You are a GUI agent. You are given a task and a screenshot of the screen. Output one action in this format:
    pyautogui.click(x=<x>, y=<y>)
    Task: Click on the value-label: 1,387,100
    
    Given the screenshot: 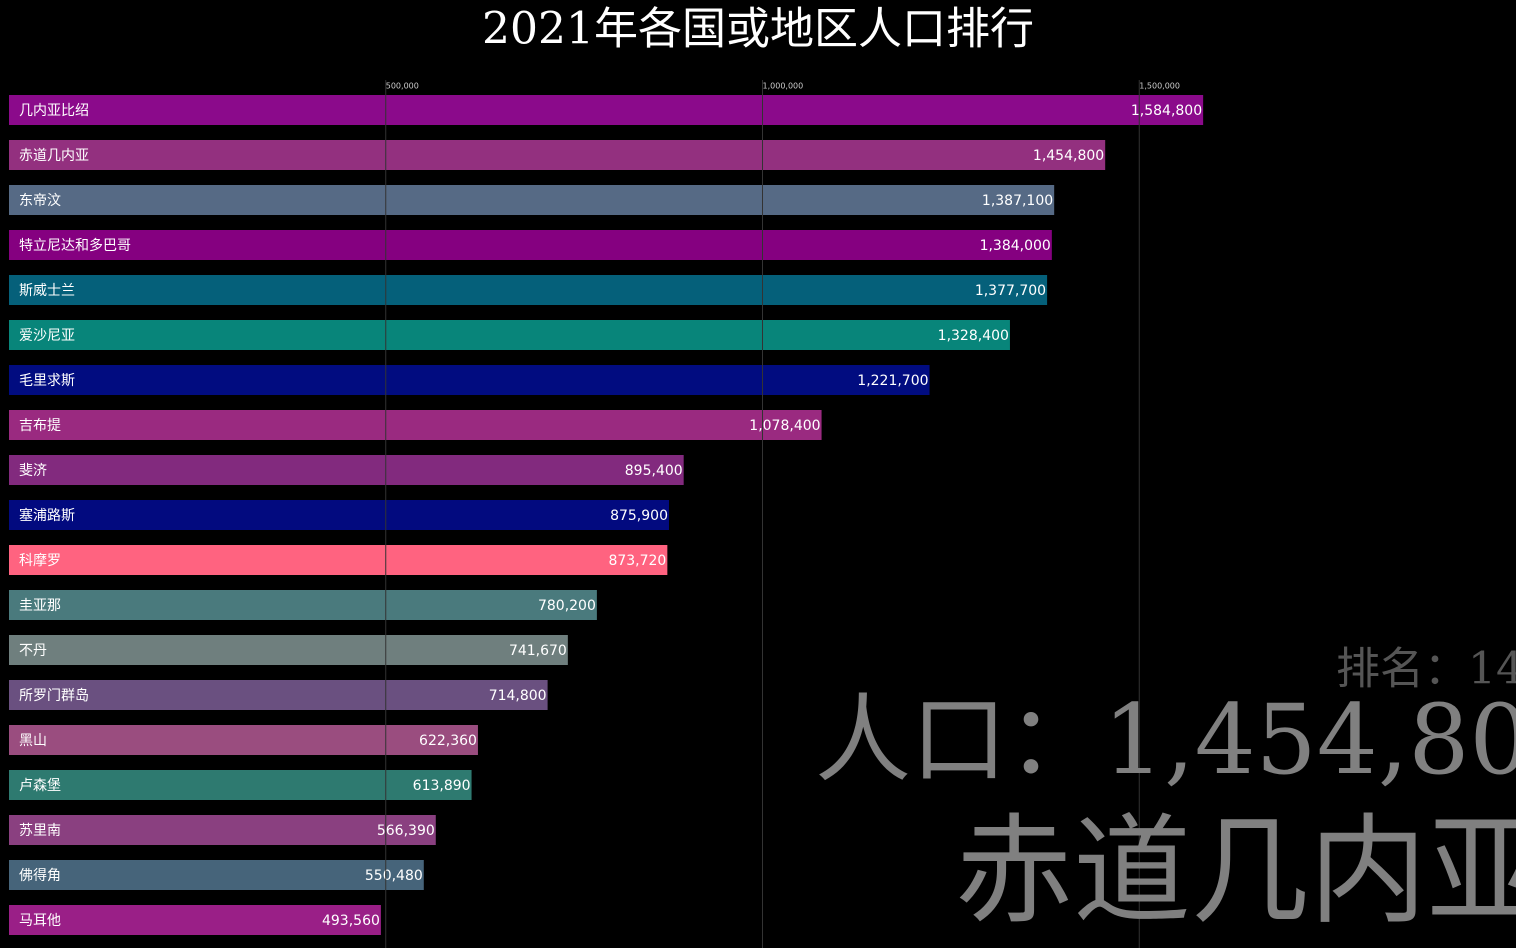 What is the action you would take?
    pyautogui.click(x=1017, y=201)
    